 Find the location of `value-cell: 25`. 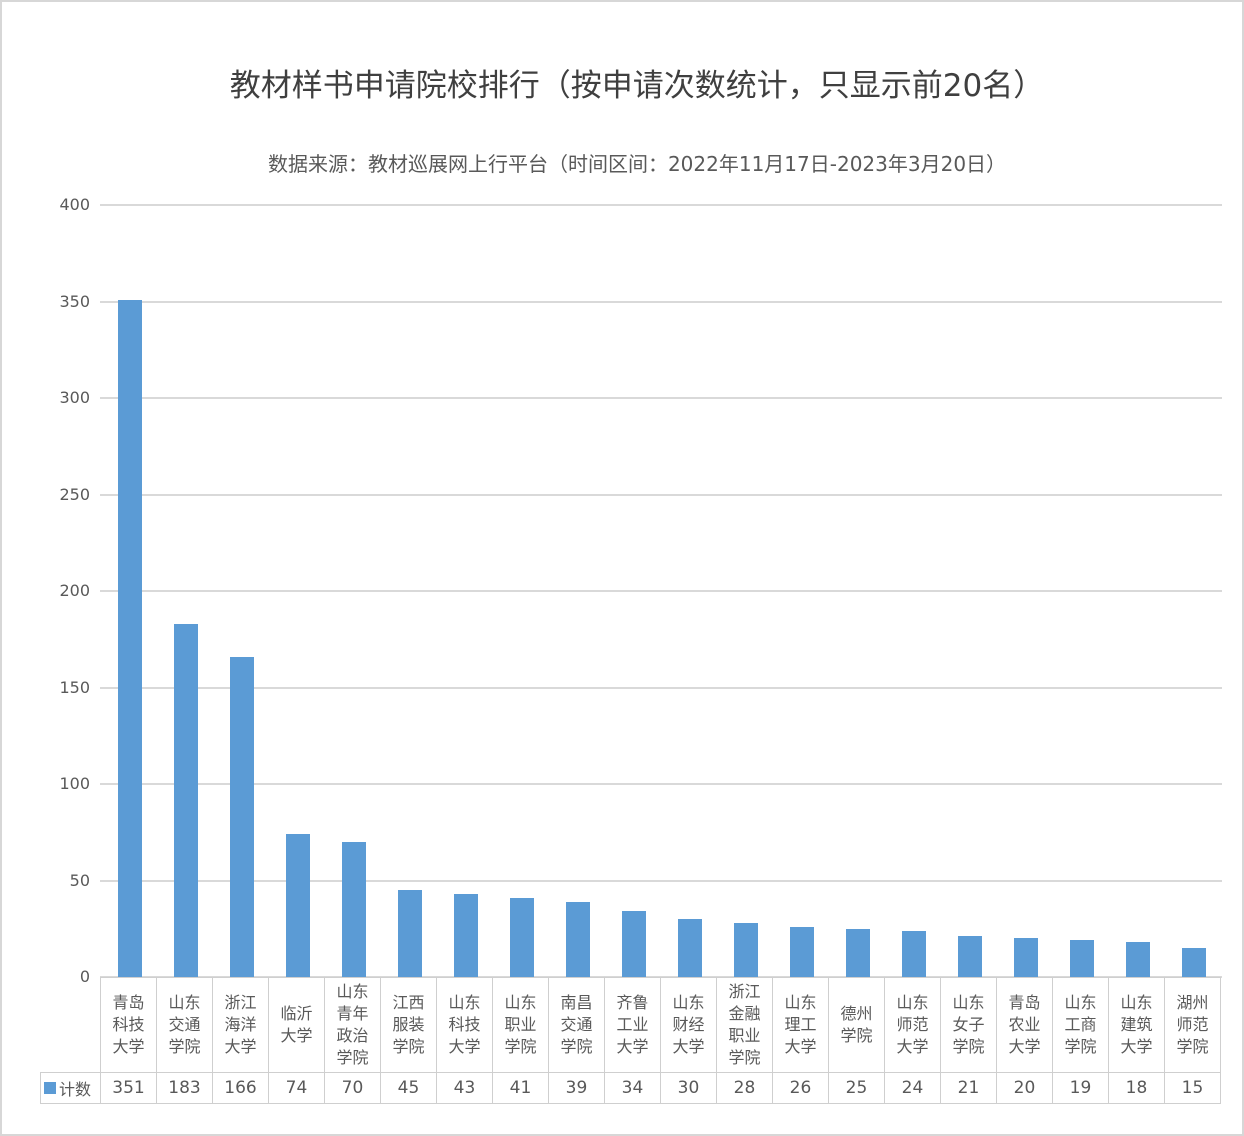

value-cell: 25 is located at coordinates (856, 1088).